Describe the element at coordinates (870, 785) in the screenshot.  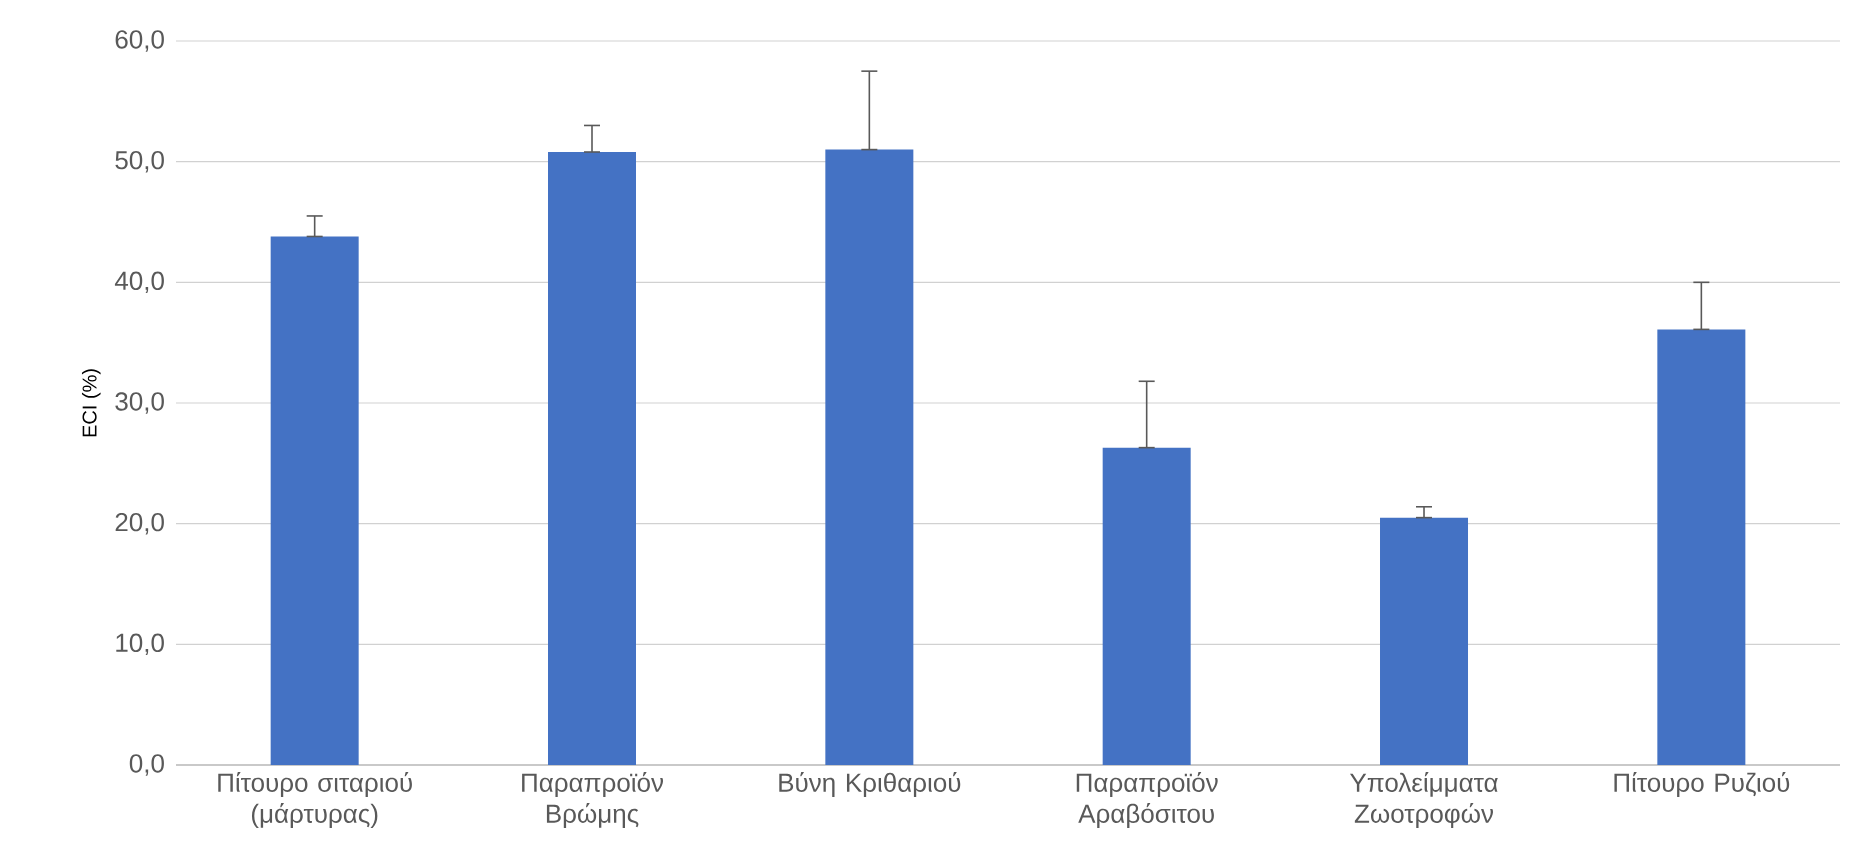
I see `x-tick-label: Βύνη Κριθαριού` at that location.